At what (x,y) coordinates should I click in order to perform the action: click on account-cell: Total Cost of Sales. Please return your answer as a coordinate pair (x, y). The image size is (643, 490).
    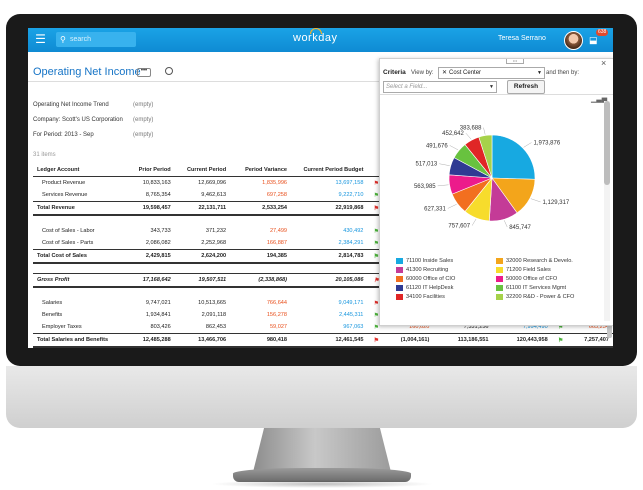
    Looking at the image, I should click on (77, 256).